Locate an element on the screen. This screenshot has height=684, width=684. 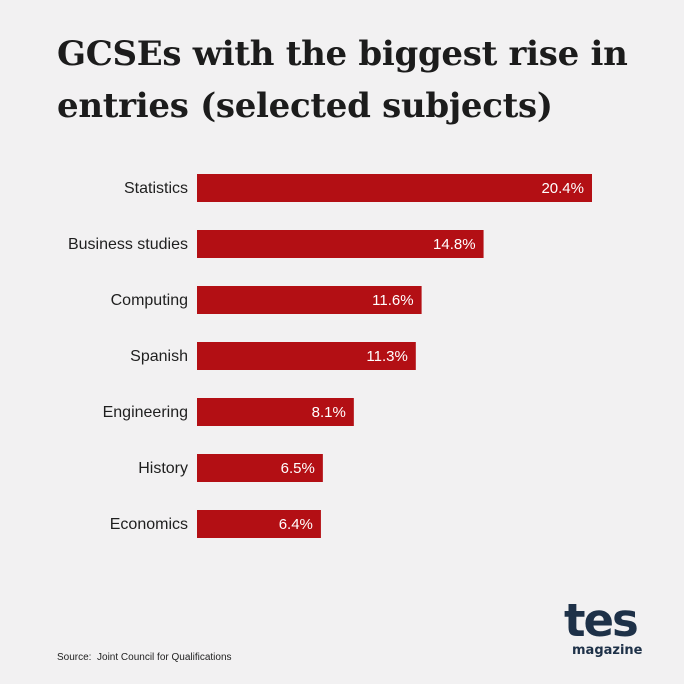
tes-magazine-logo: tes magazine is located at coordinates (603, 631).